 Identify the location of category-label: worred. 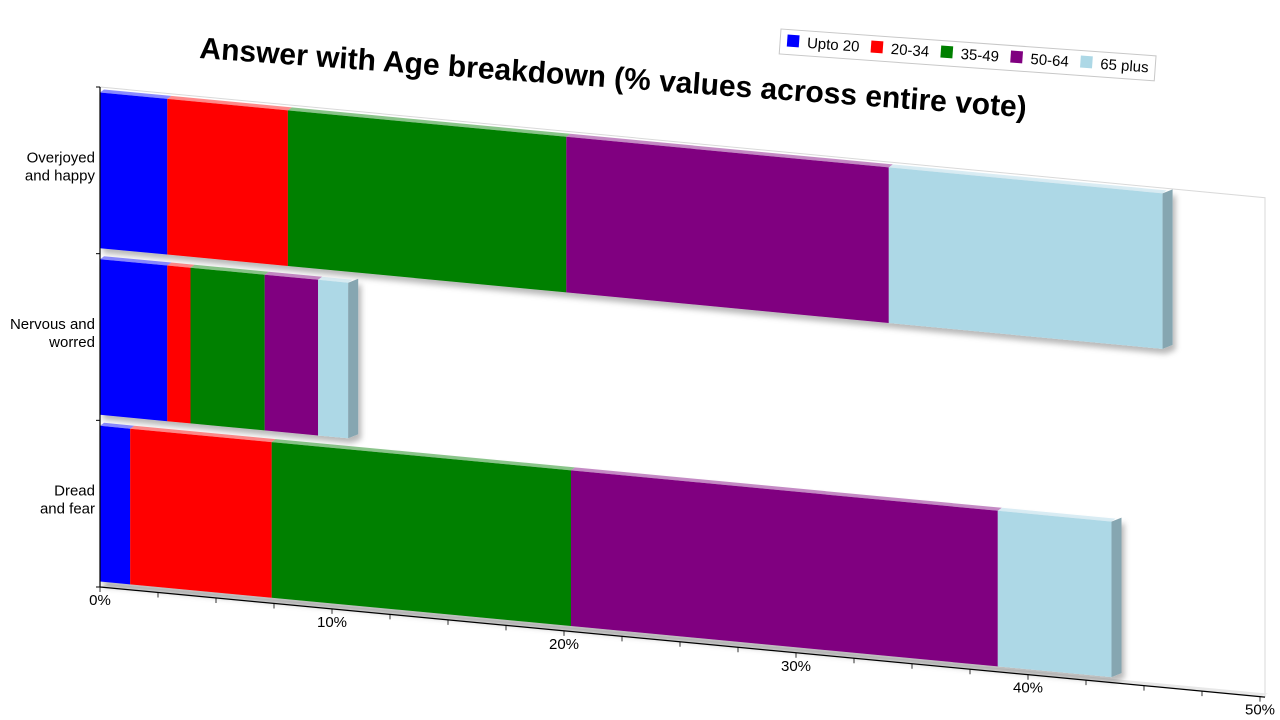
(71, 342).